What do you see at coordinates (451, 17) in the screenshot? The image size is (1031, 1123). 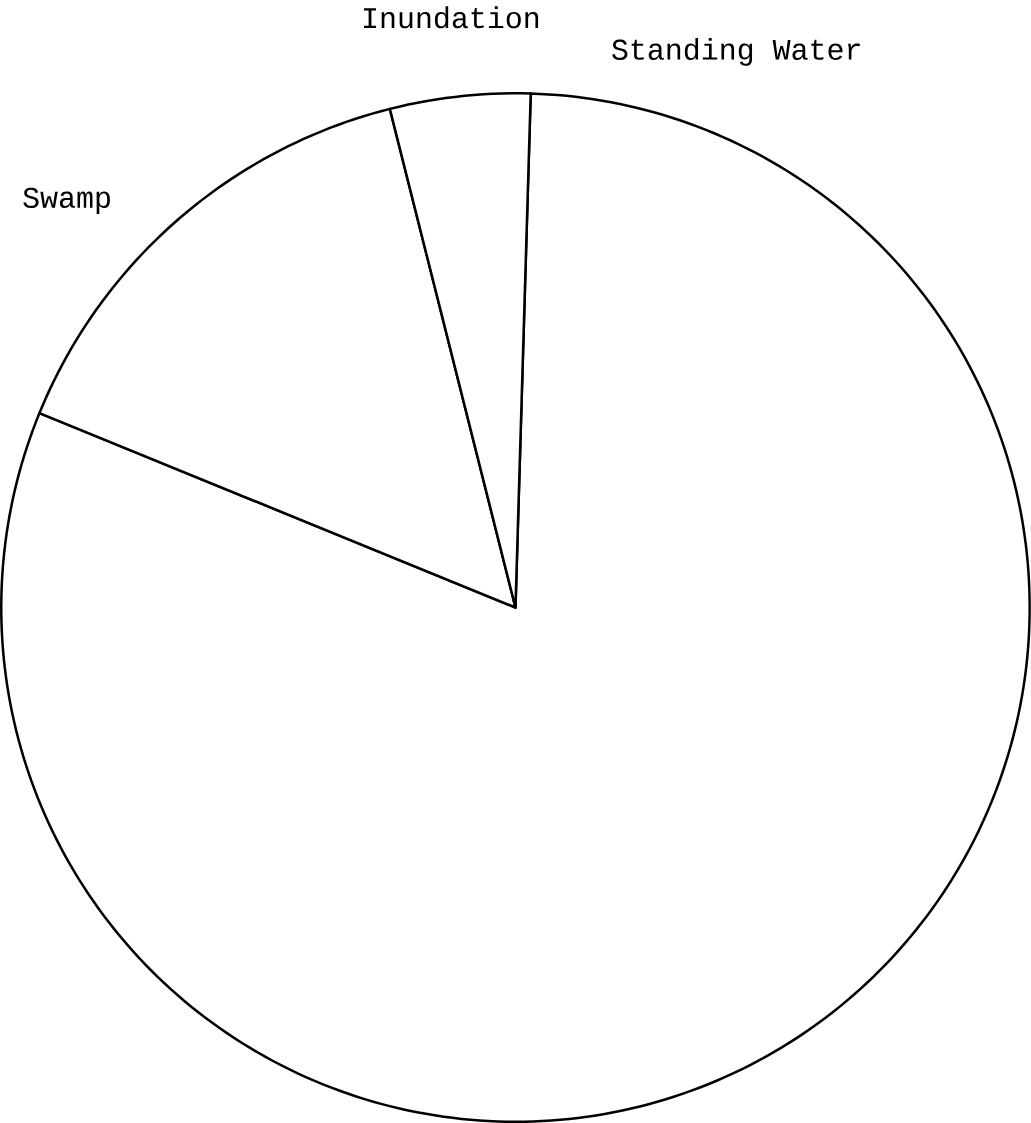 I see `slice-label: Inundation` at bounding box center [451, 17].